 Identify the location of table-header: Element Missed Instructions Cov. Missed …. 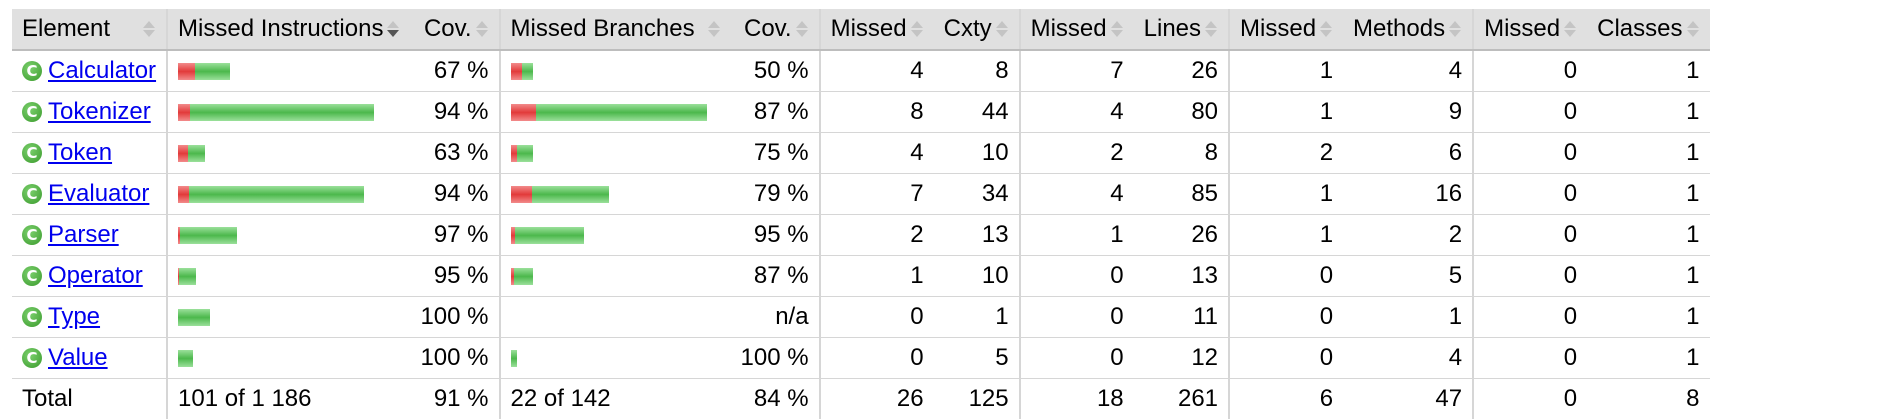
(861, 30).